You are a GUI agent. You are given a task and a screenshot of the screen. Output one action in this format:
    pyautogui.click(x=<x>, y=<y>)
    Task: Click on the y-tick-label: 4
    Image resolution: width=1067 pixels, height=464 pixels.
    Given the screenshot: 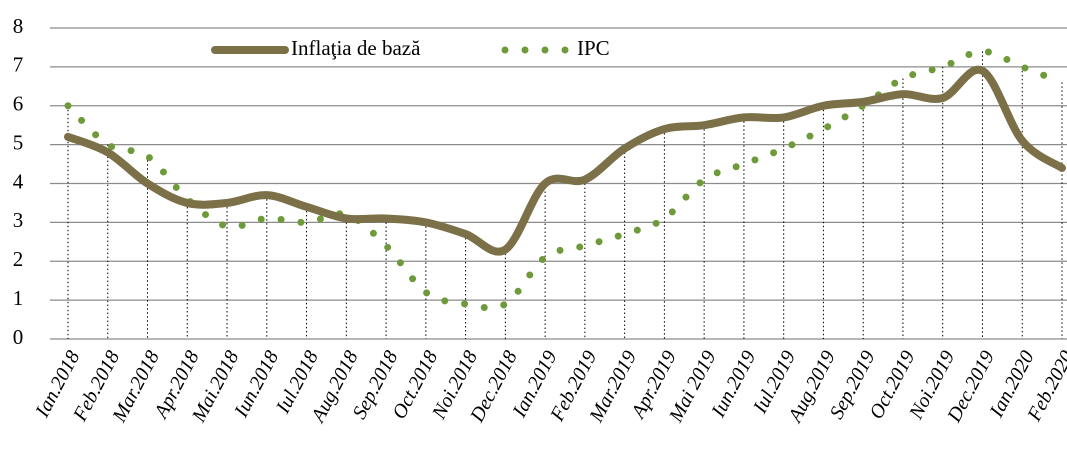 What is the action you would take?
    pyautogui.click(x=18, y=181)
    